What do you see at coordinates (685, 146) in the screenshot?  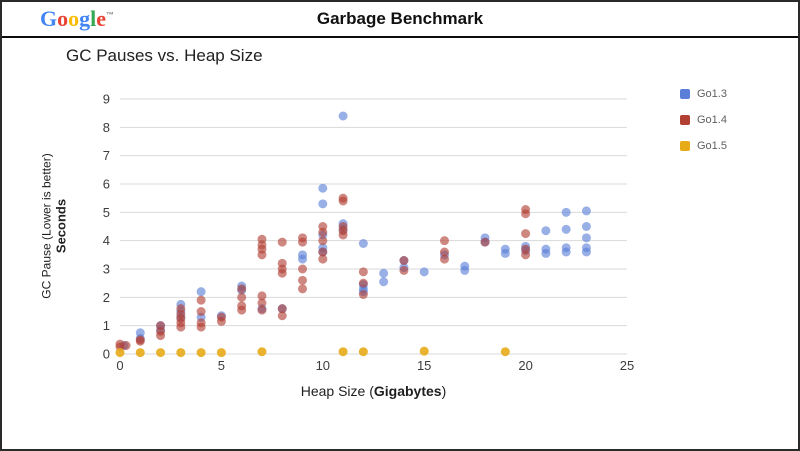 I see `legend-marker-go15` at bounding box center [685, 146].